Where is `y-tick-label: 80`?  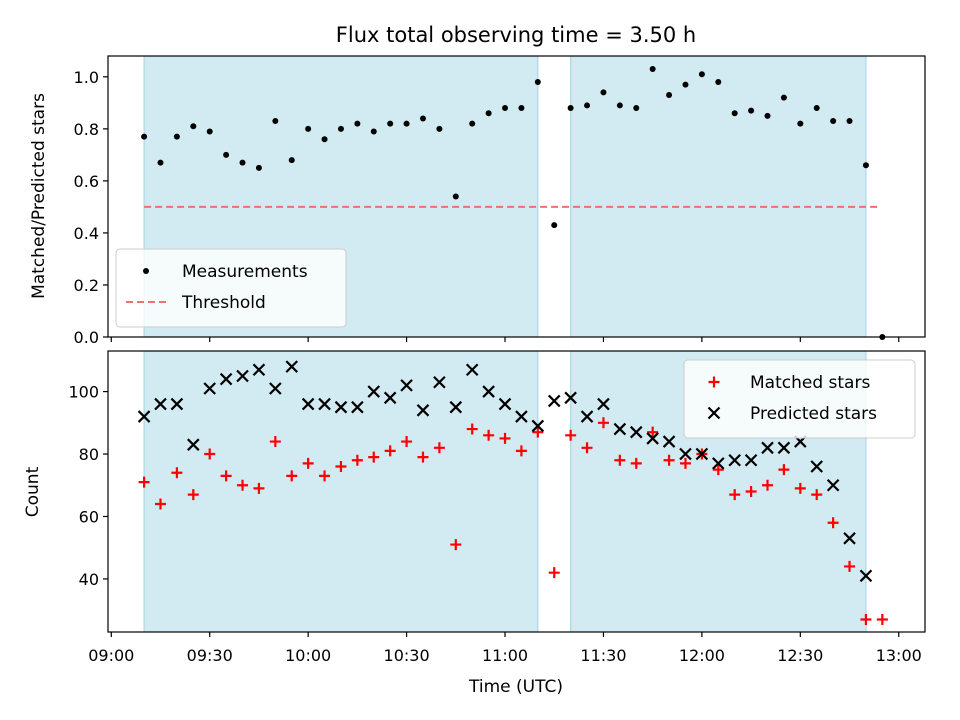 y-tick-label: 80 is located at coordinates (89, 454).